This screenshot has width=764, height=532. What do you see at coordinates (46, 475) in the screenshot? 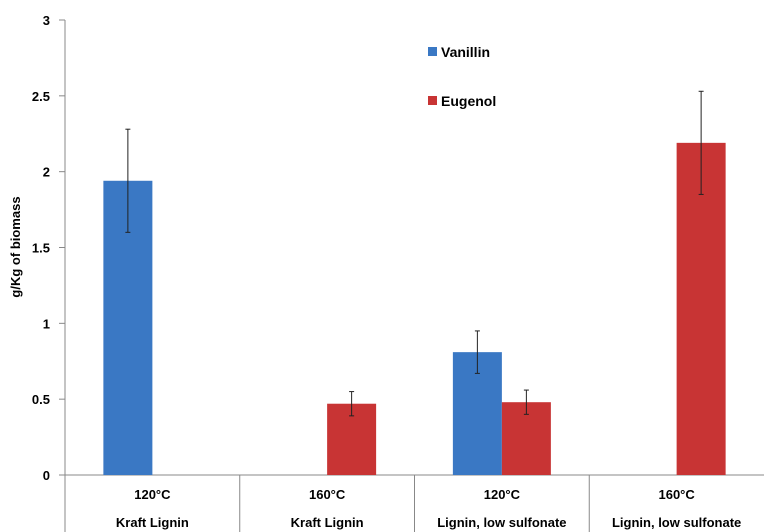
I see `y-tick-label: 0` at bounding box center [46, 475].